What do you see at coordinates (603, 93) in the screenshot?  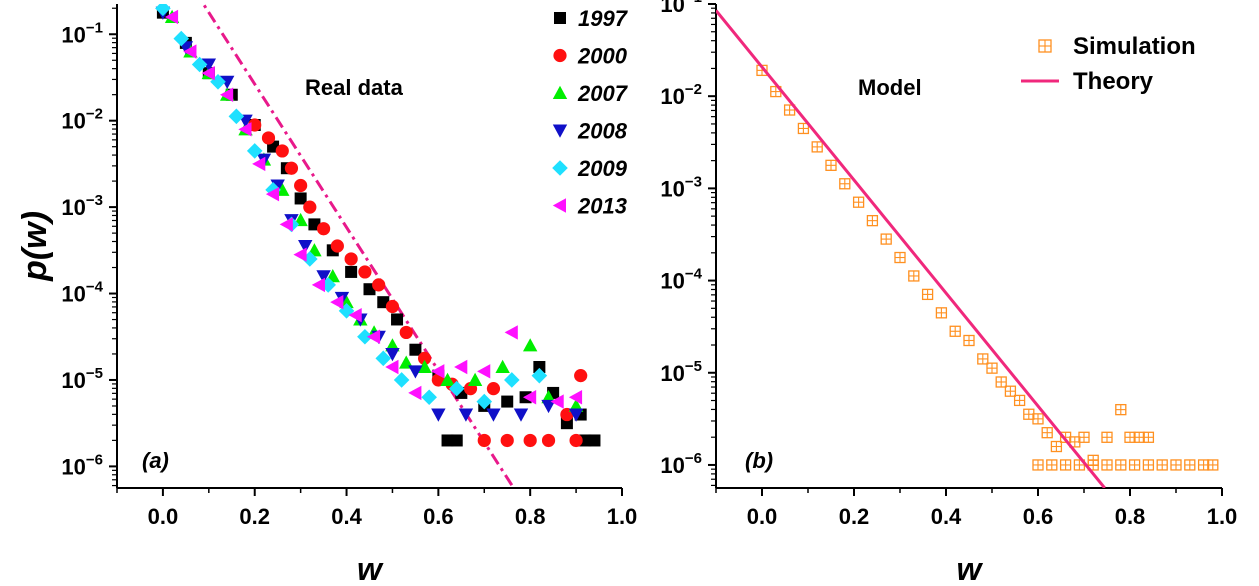 I see `legend-label-2007: 2007` at bounding box center [603, 93].